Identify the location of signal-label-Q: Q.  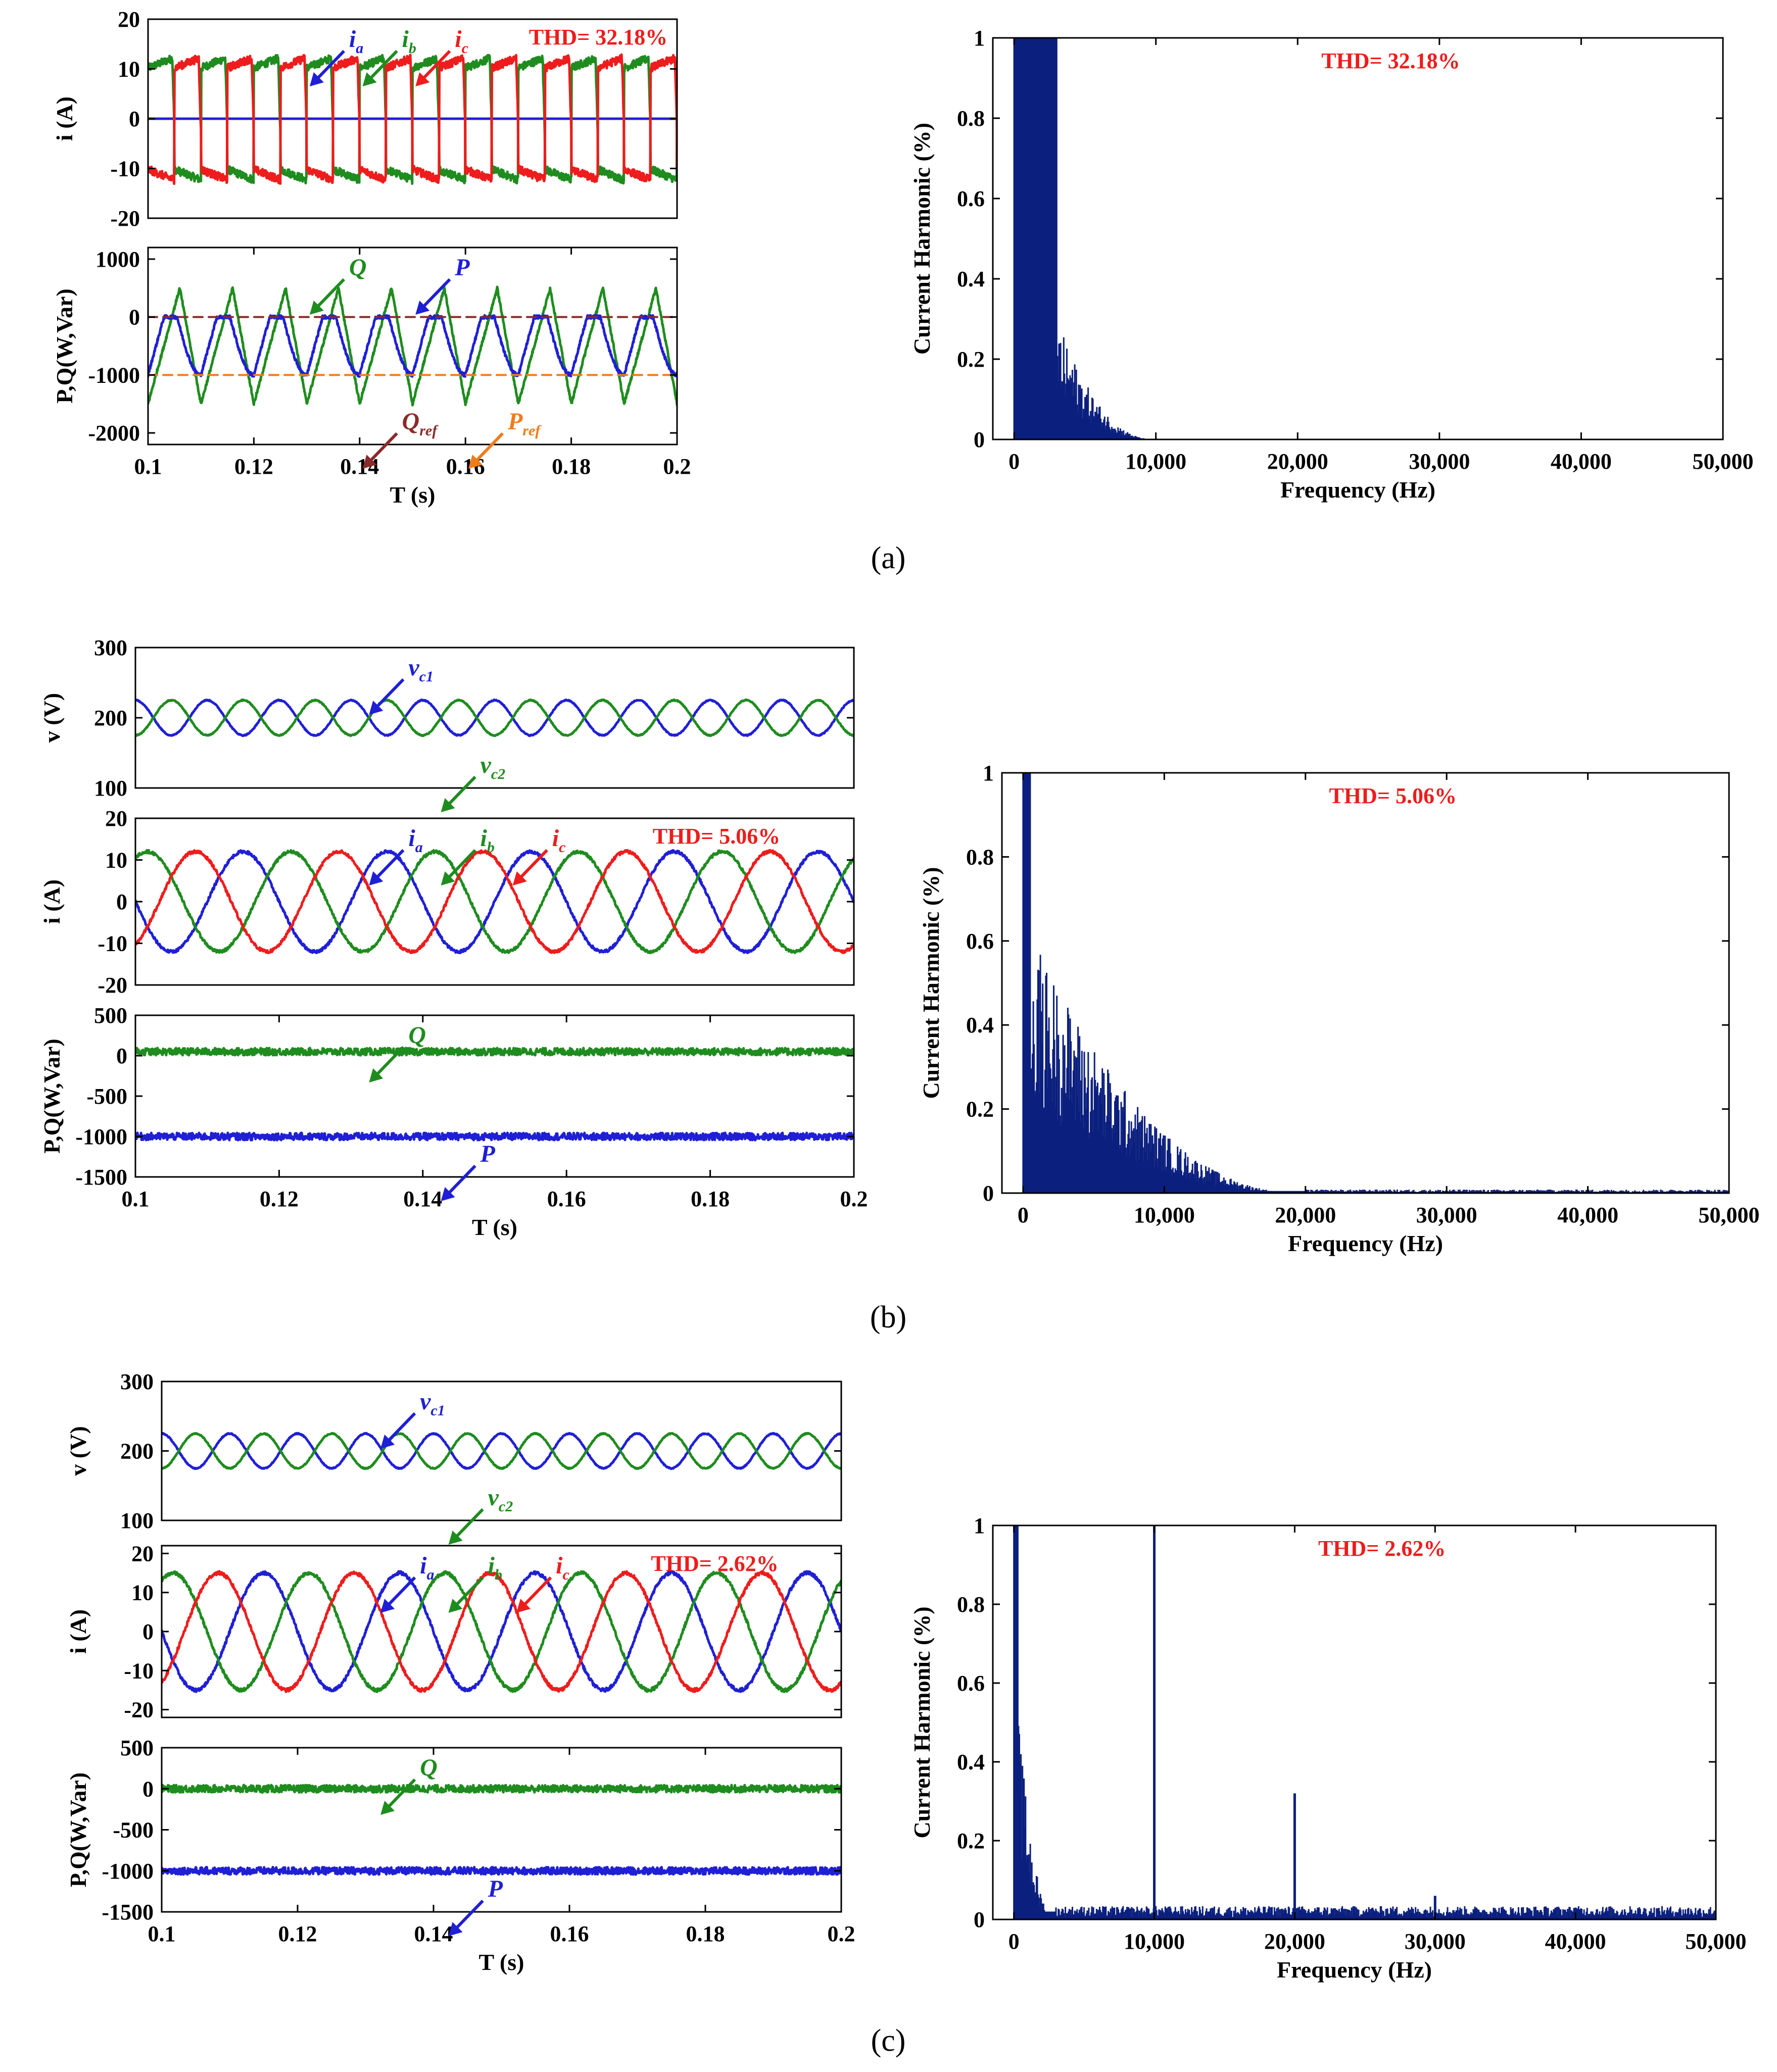
(358, 267).